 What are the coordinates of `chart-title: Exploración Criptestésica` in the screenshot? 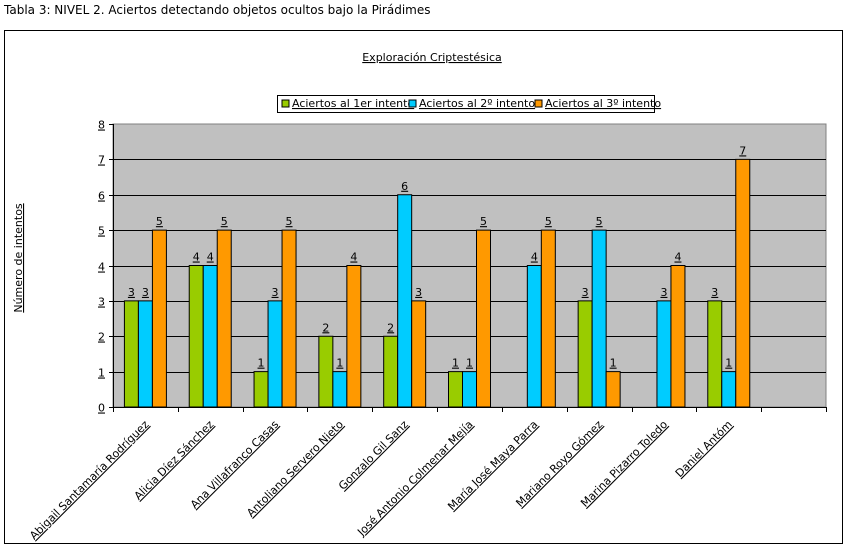 It's located at (432, 57).